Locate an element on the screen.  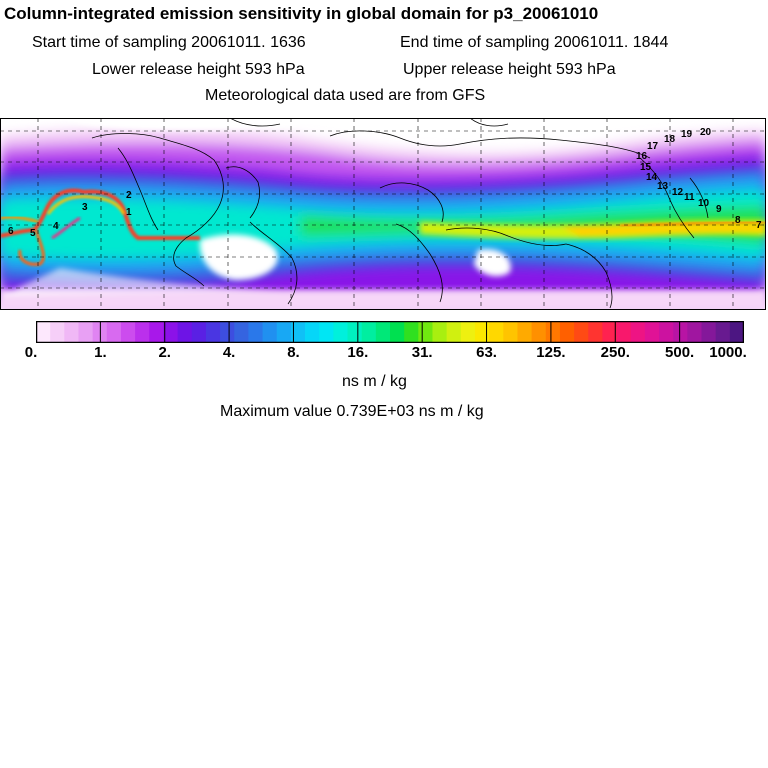
lower-release-label: Lower release height 593 hPa is located at coordinates (198, 69).